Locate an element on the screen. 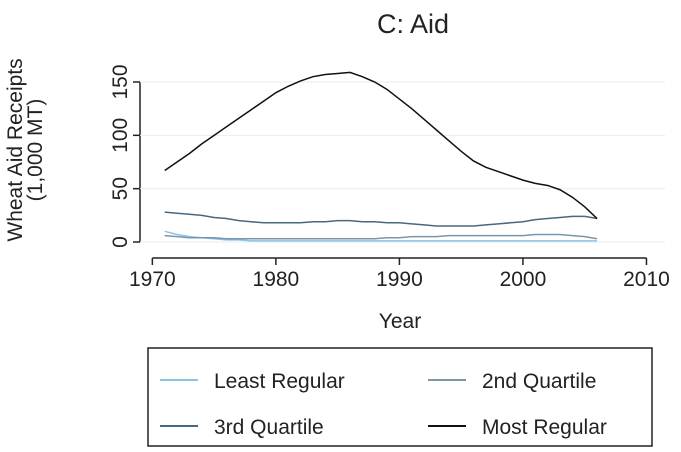 This screenshot has width=681, height=452. y-tick-label: 0 is located at coordinates (120, 242).